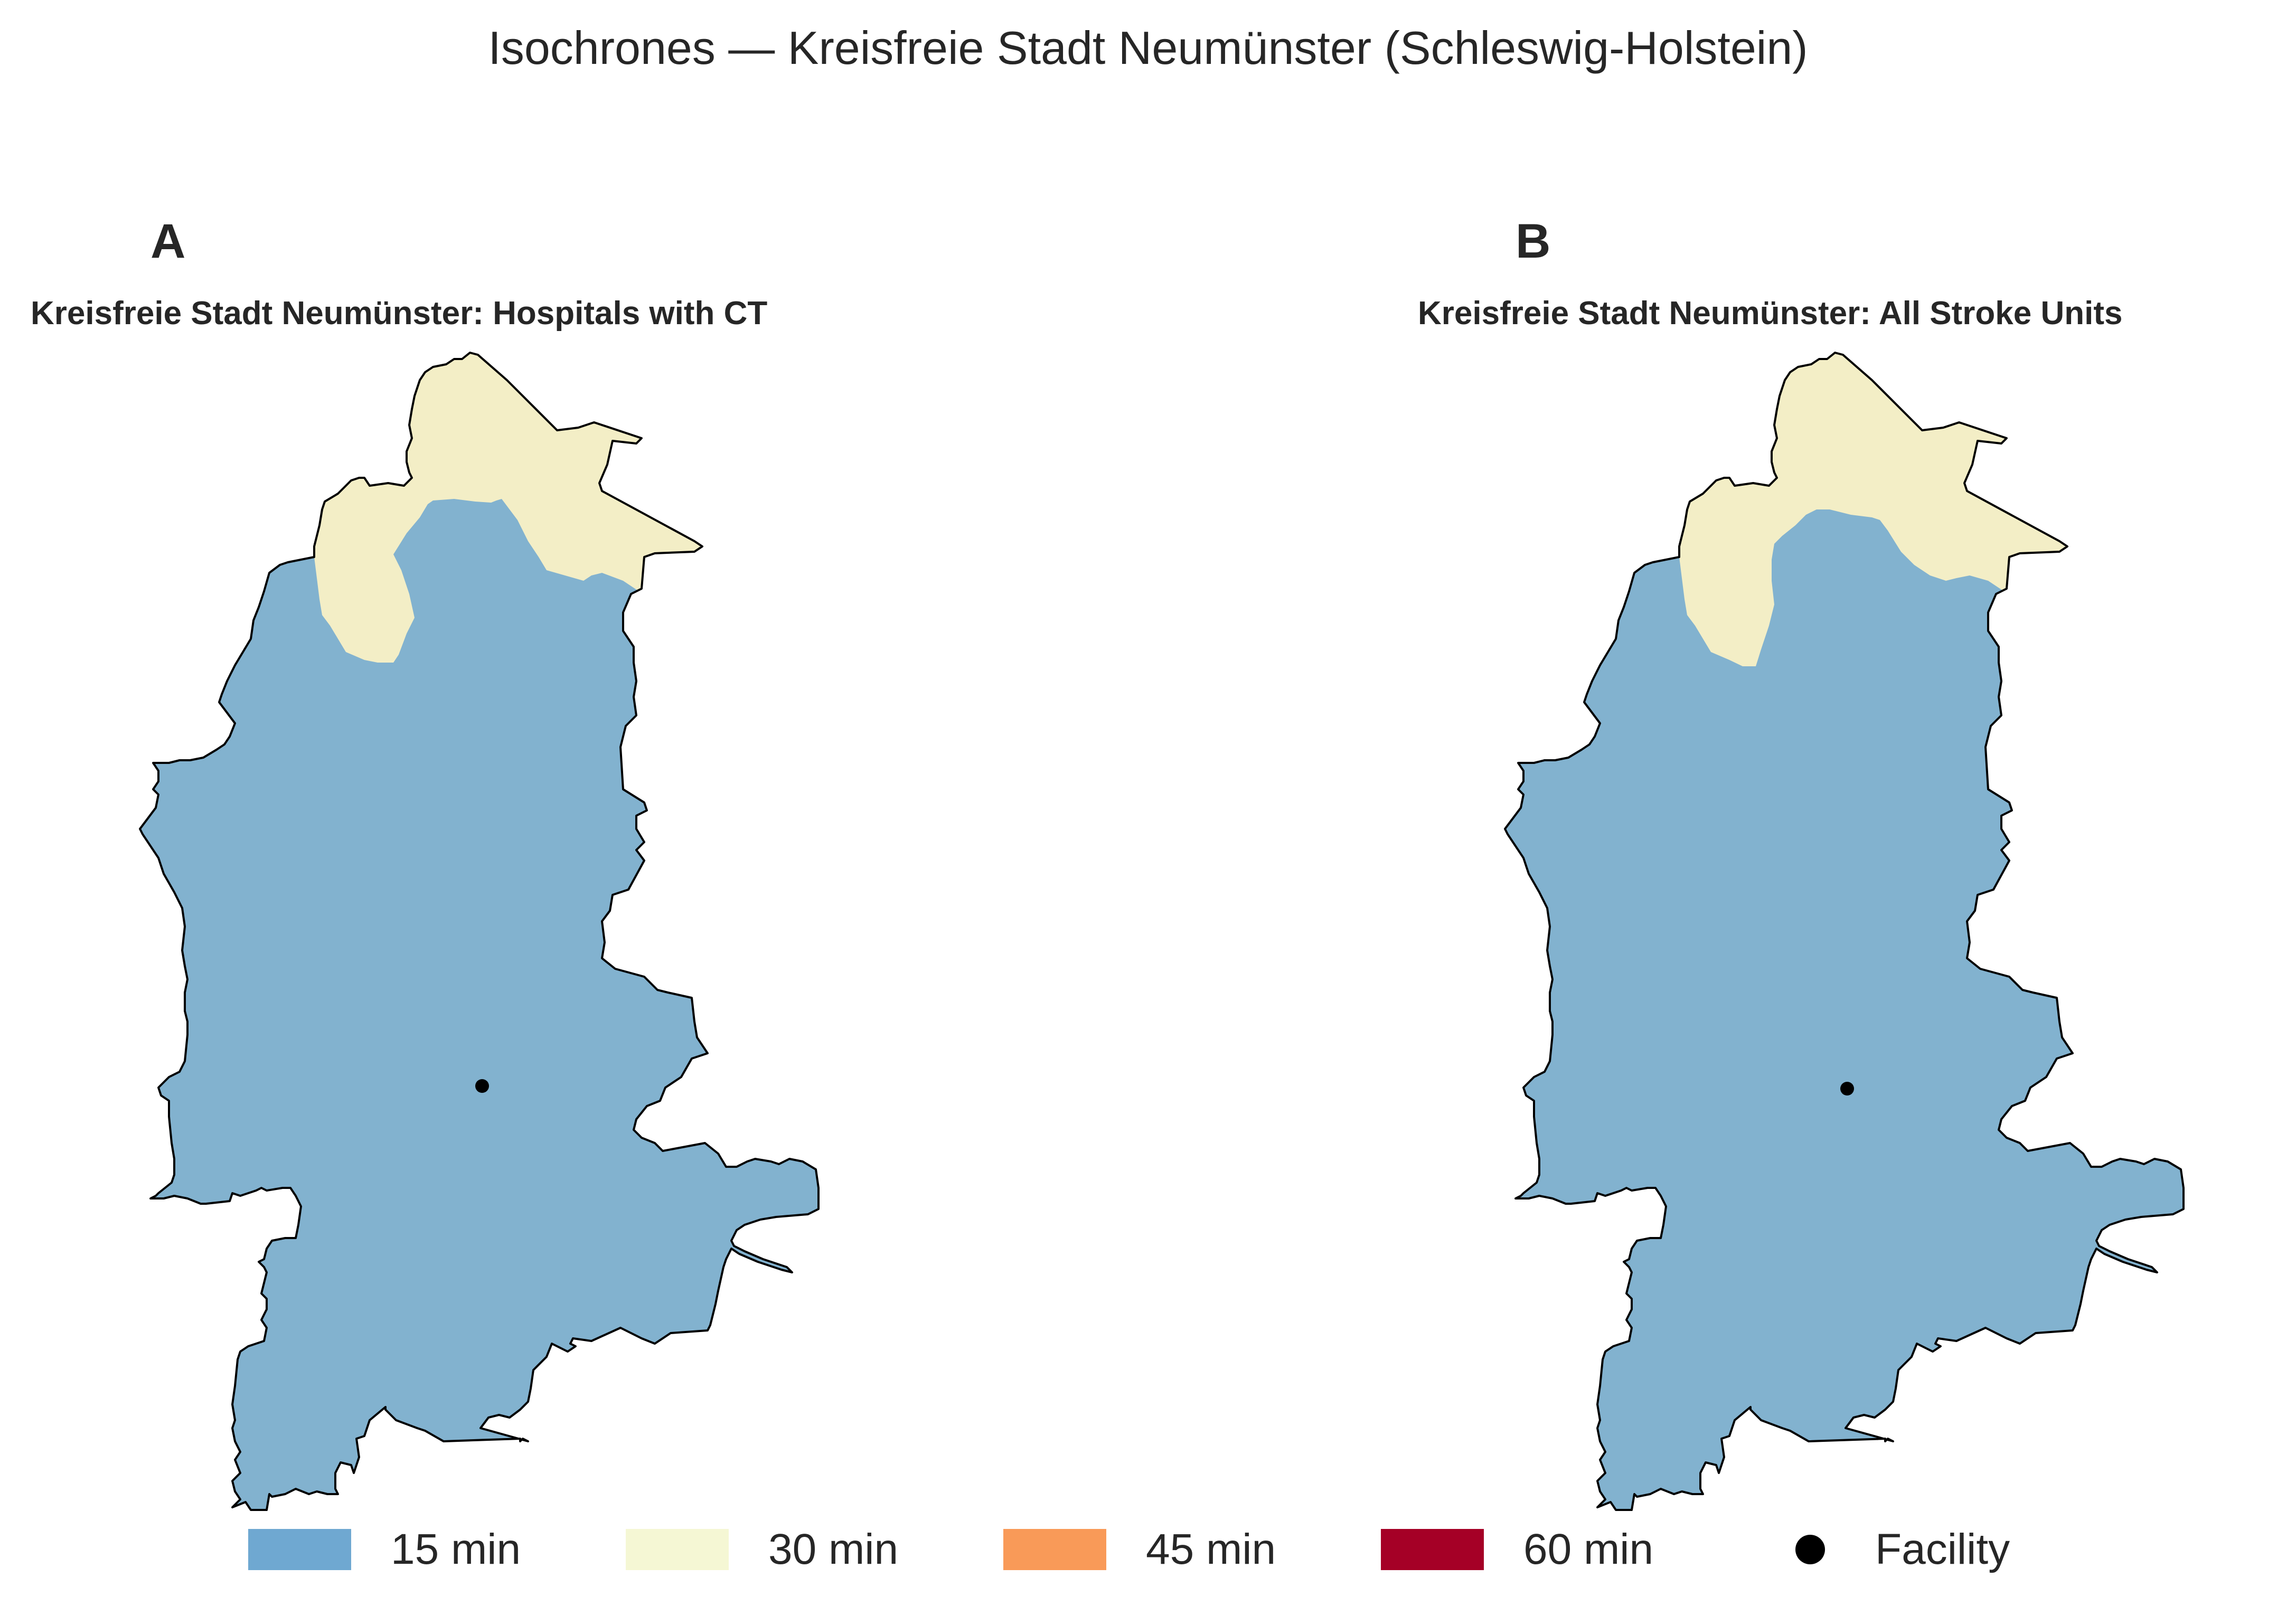 The height and width of the screenshot is (1615, 2296). I want to click on panel-a-letter: A, so click(168, 241).